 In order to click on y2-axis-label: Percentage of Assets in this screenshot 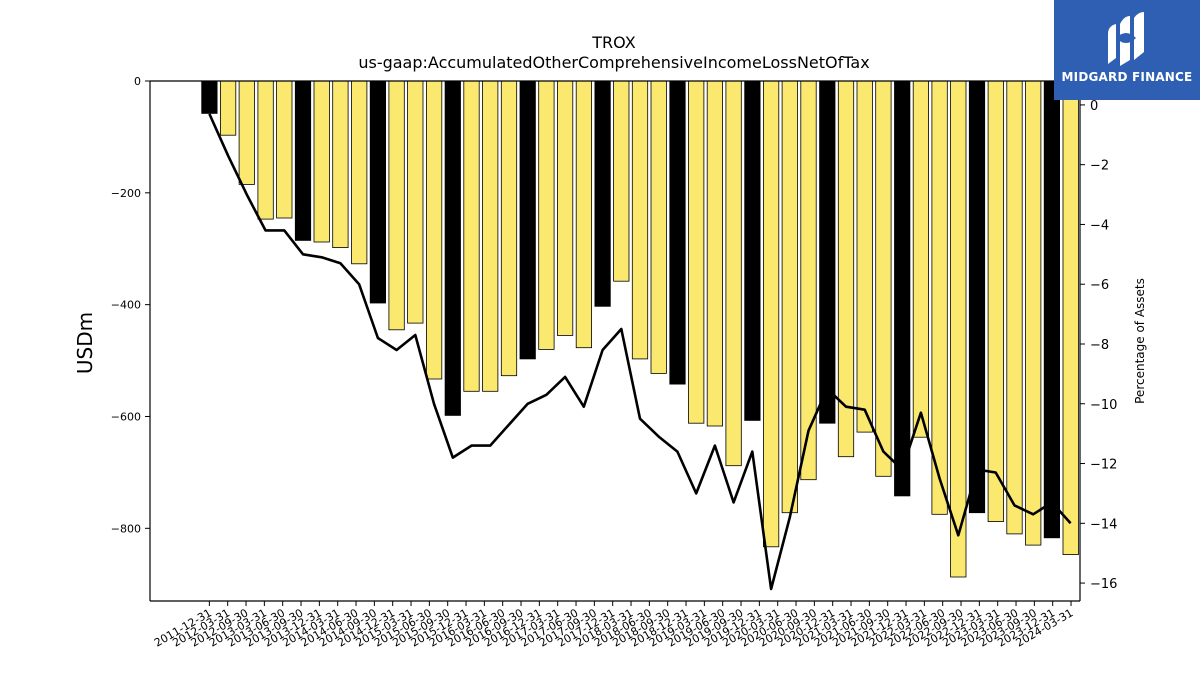, I will do `click(1140, 341)`.